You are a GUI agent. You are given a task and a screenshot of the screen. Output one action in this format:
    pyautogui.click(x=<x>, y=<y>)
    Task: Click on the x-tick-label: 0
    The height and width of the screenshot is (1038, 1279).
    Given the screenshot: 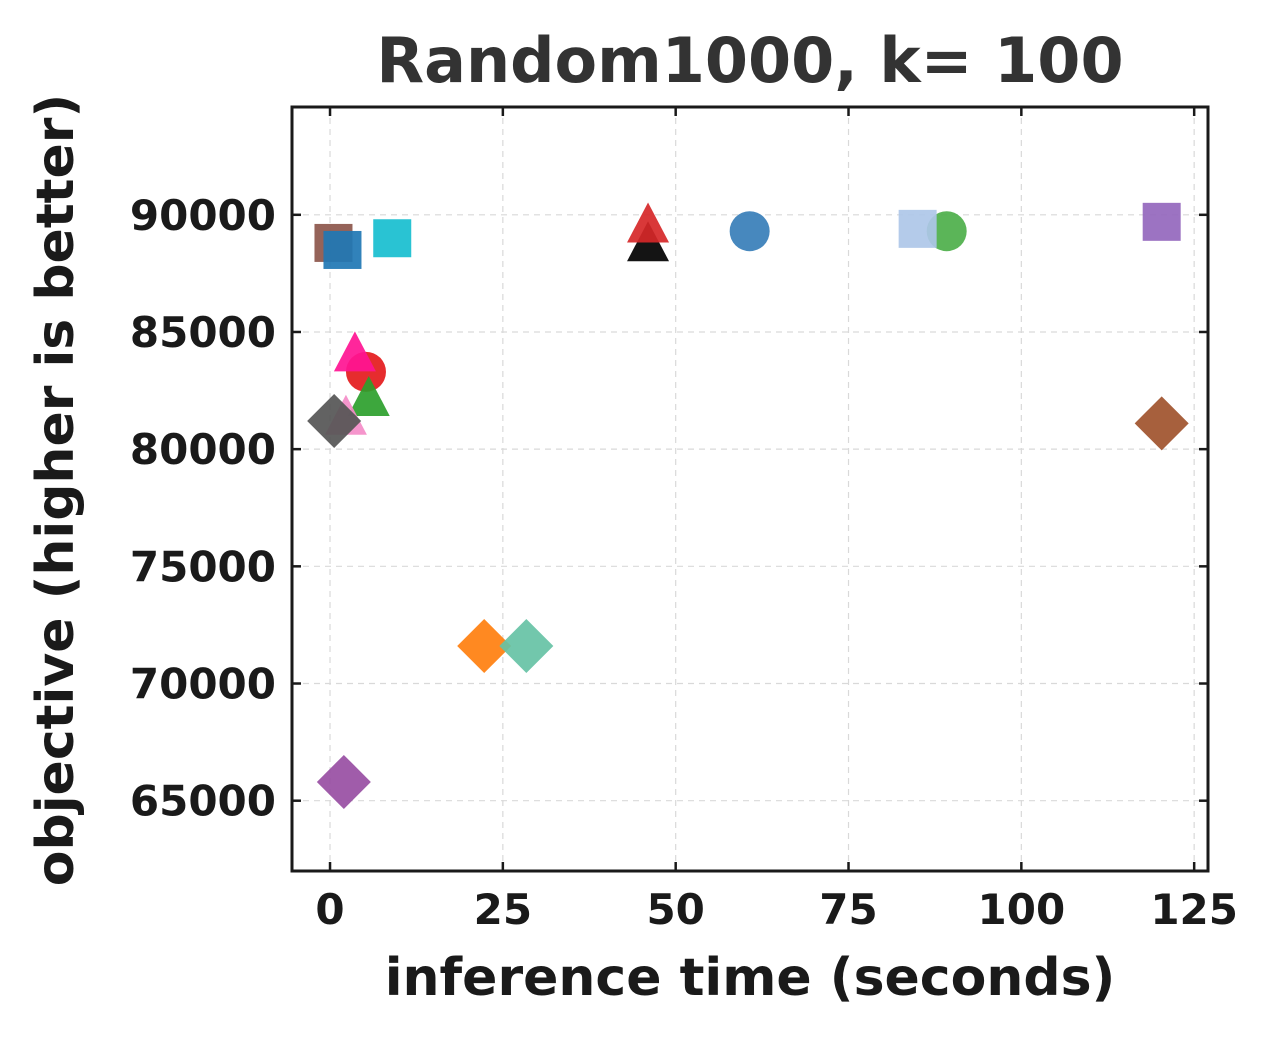 What is the action you would take?
    pyautogui.click(x=329, y=909)
    